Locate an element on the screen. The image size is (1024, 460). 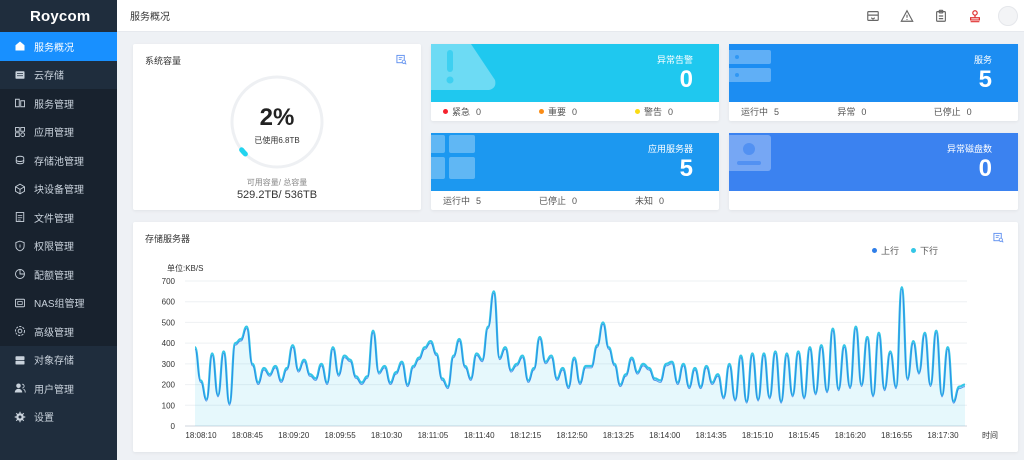
app-server-card: 应用服务器 5 运行中 5 已停止 0 未知 0 is located at coordinates (575, 171).